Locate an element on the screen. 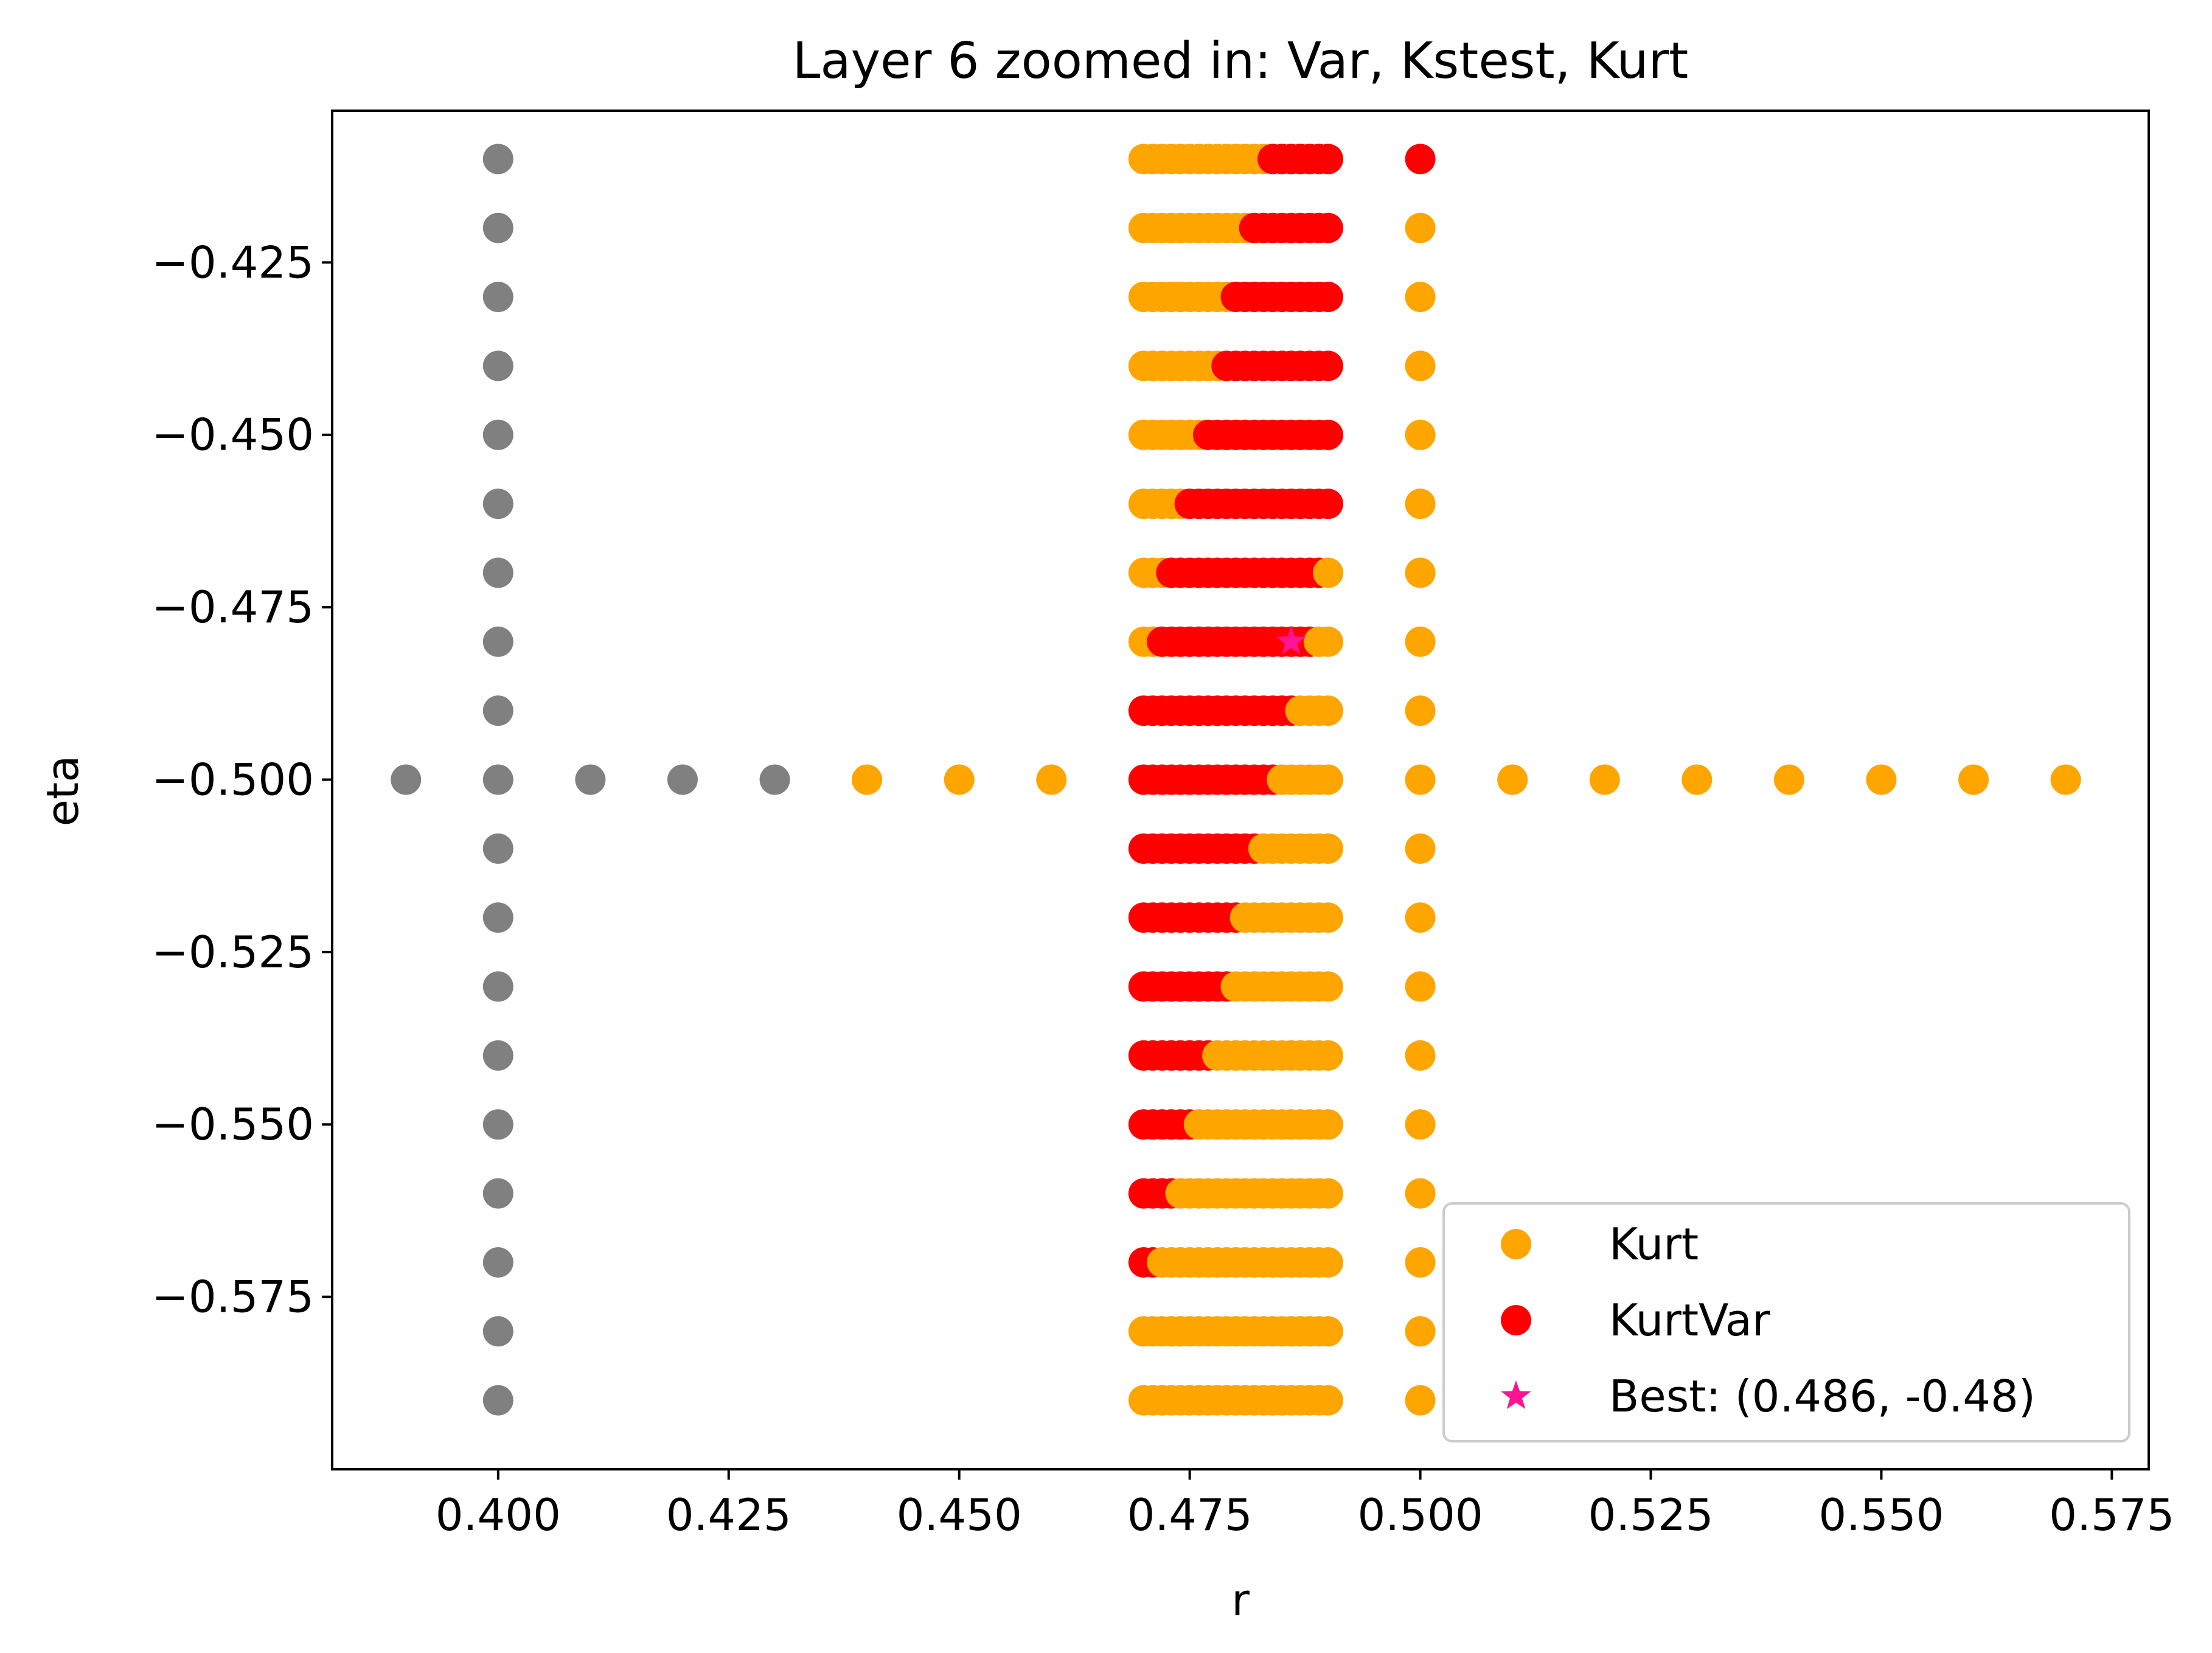 Image resolution: width=2212 pixels, height=1653 pixels. y-axis-label: eta is located at coordinates (62, 792).